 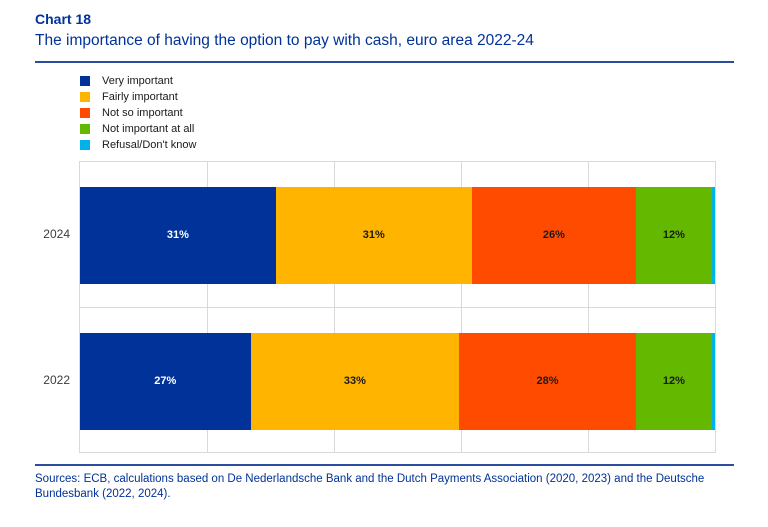 What do you see at coordinates (63, 19) in the screenshot?
I see `chart-number: Chart 18` at bounding box center [63, 19].